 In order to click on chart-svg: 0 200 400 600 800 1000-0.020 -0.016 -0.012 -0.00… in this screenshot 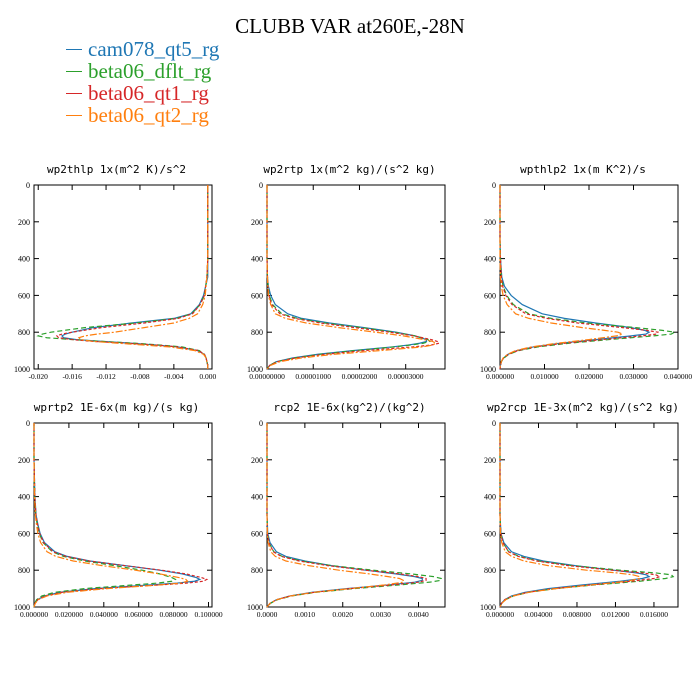, I will do `click(115, 281)`.